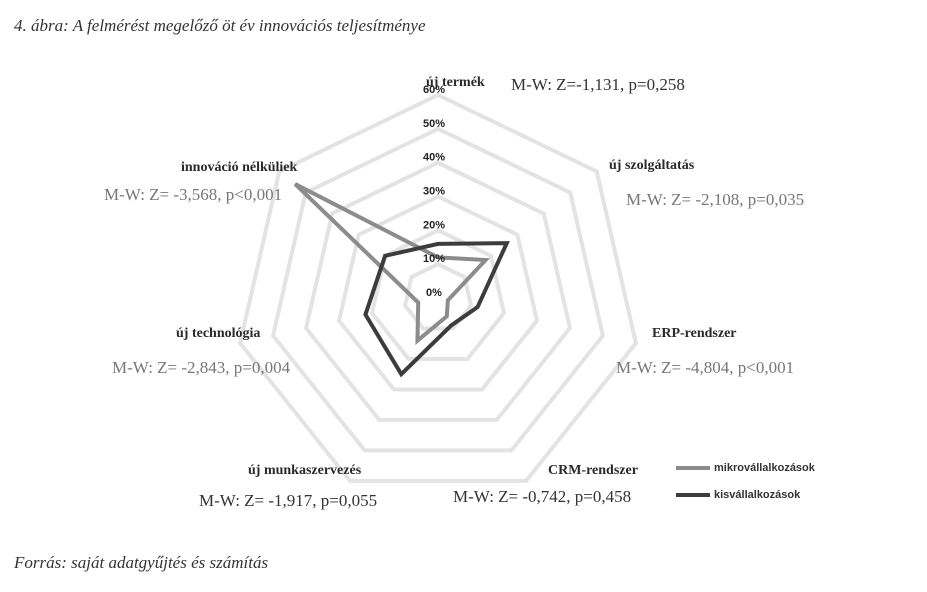  I want to click on stat-test-label: M-W: Z=-1,131, p=0,258, so click(598, 84).